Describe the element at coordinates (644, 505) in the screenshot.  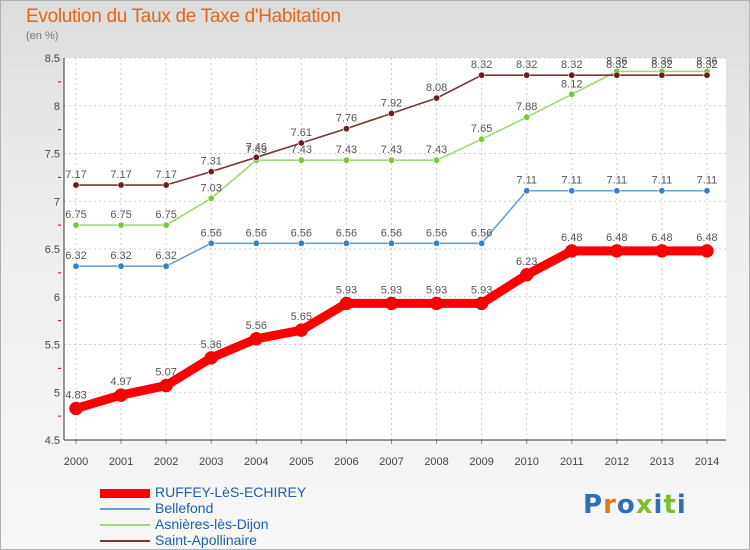
I see `logo-letter: x` at that location.